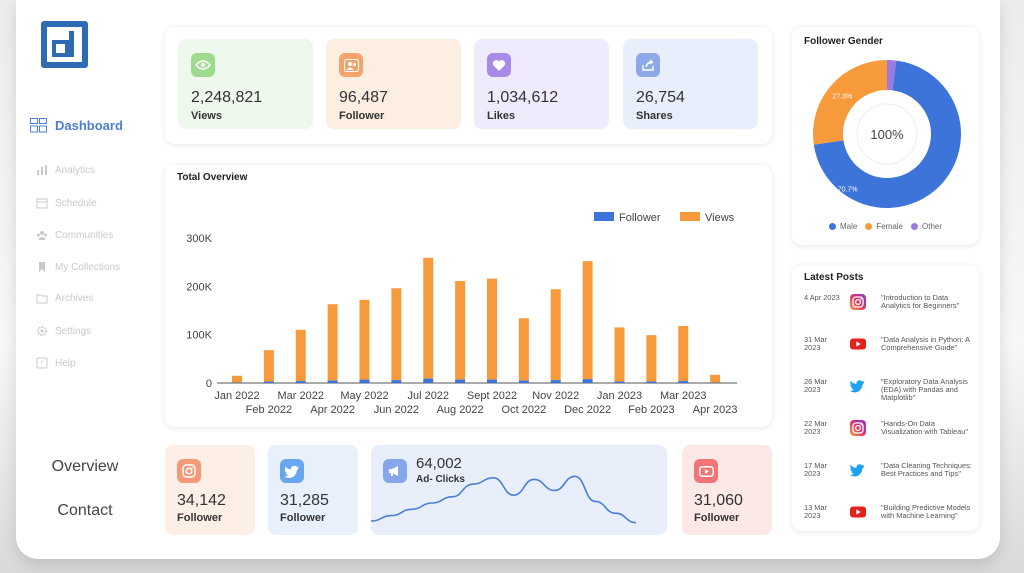  Describe the element at coordinates (892, 75) in the screenshot. I see `donut-slice-other` at that location.